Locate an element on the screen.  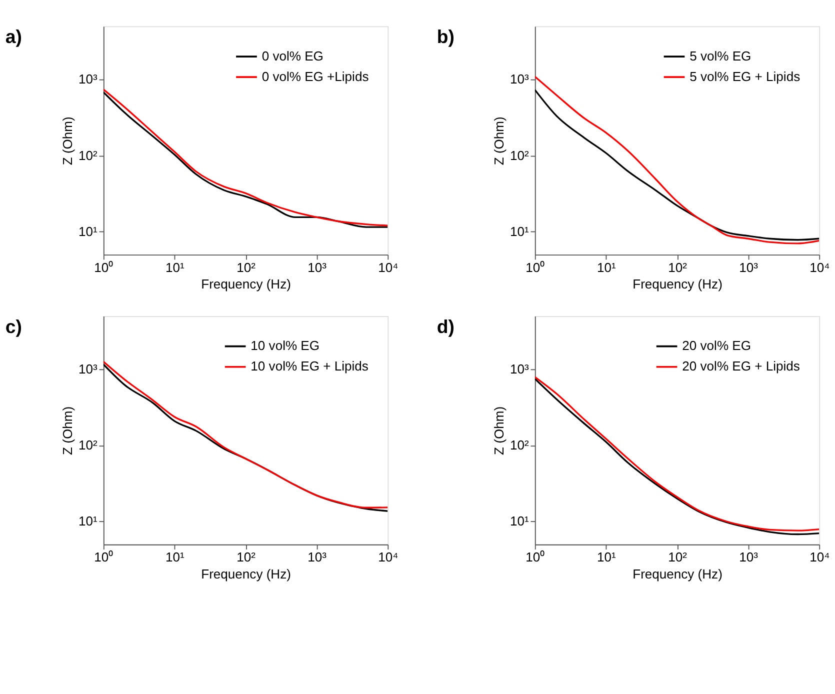
chart-title: c) is located at coordinates (13, 326).